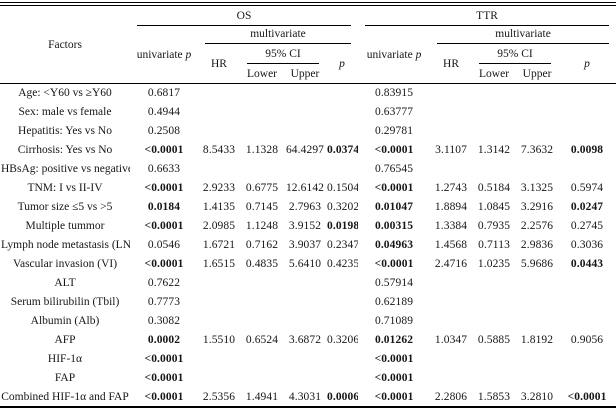 The image size is (616, 415). Describe the element at coordinates (515, 54) in the screenshot. I see `ttr-ci-header: 95% CI` at that location.